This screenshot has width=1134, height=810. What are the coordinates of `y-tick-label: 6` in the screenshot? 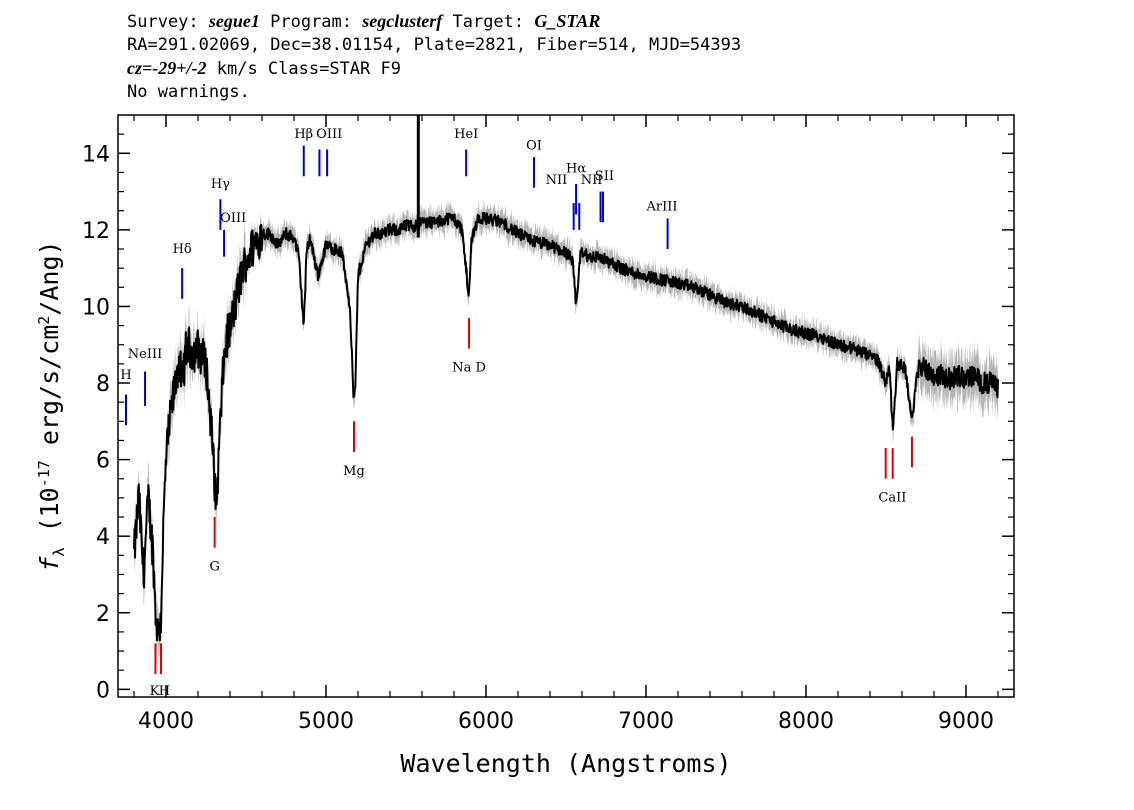 It's located at (103, 461).